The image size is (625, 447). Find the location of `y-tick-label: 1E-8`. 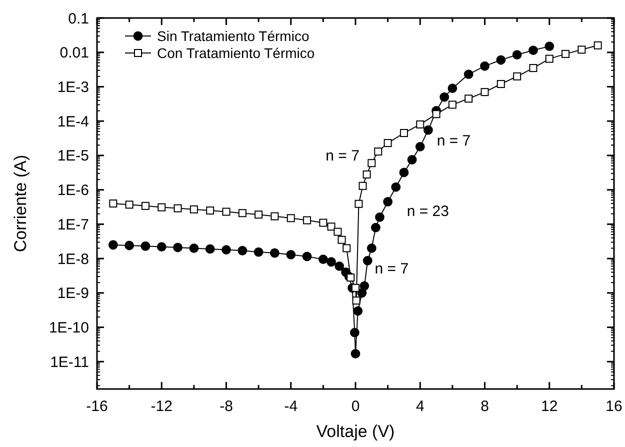

y-tick-label: 1E-8 is located at coordinates (73, 259).